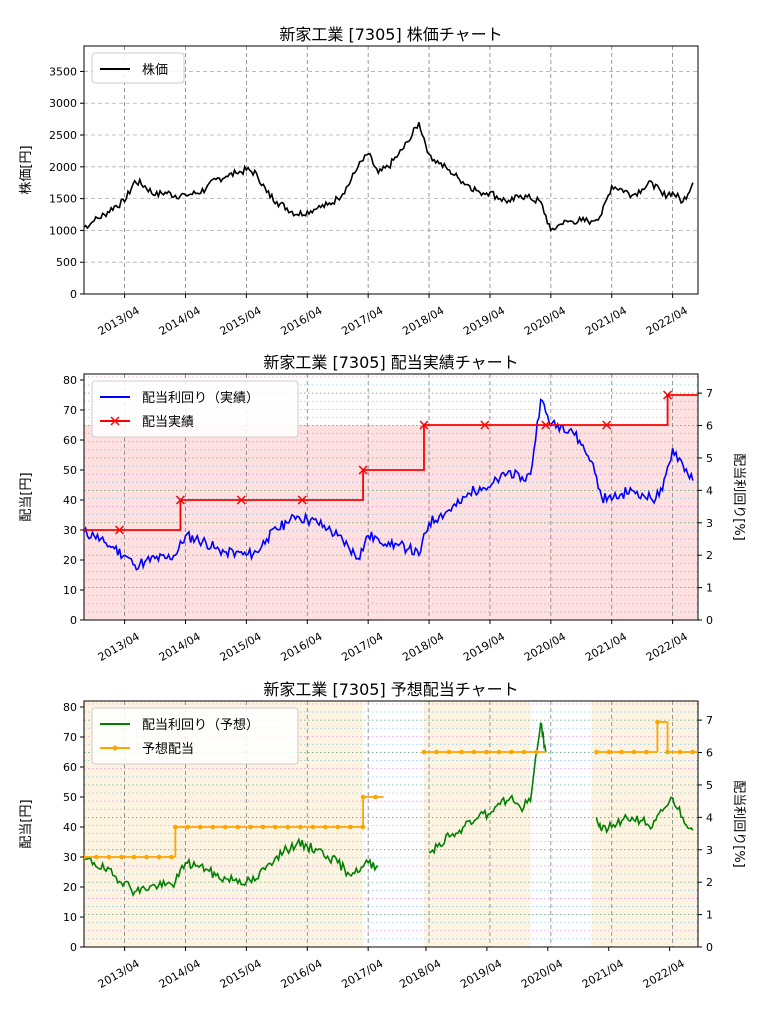  What do you see at coordinates (390, 689) in the screenshot?
I see `chart-title: 新家工業 [7305] 予想配当チャート` at bounding box center [390, 689].